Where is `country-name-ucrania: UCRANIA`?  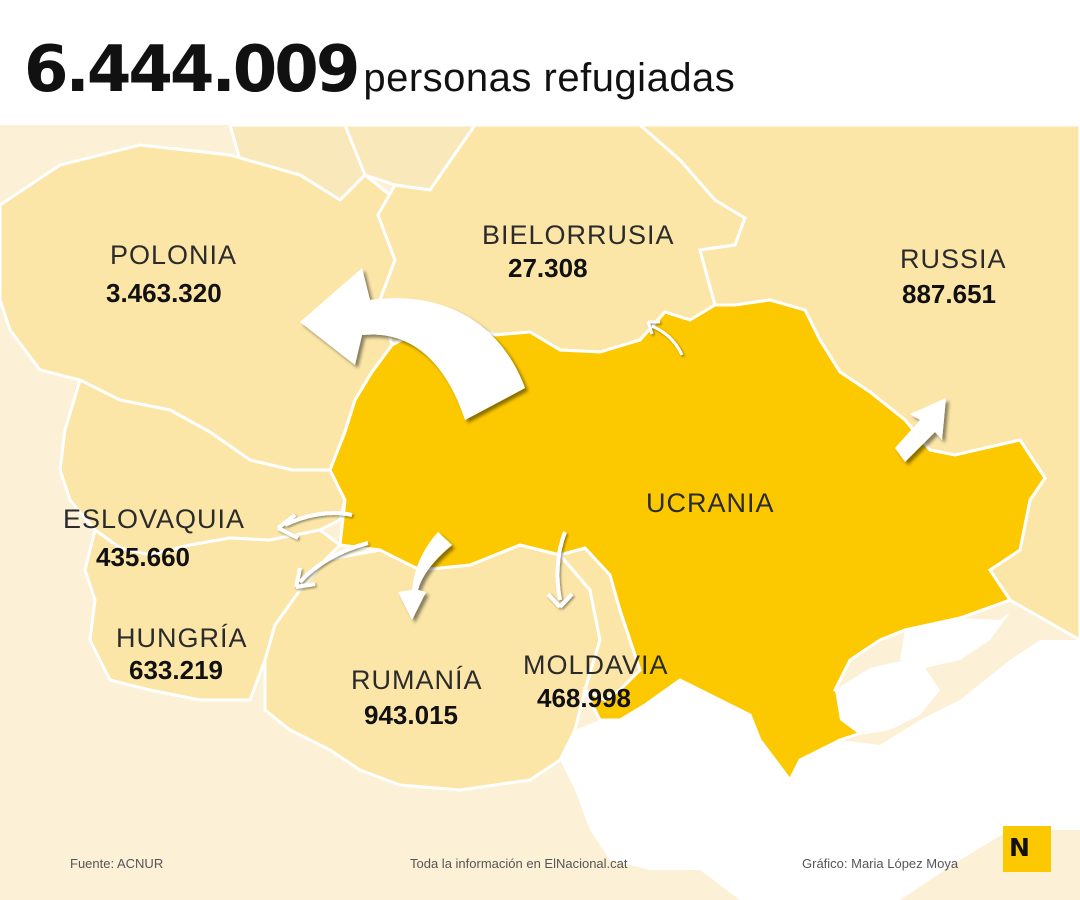
country-name-ucrania: UCRANIA is located at coordinates (710, 503).